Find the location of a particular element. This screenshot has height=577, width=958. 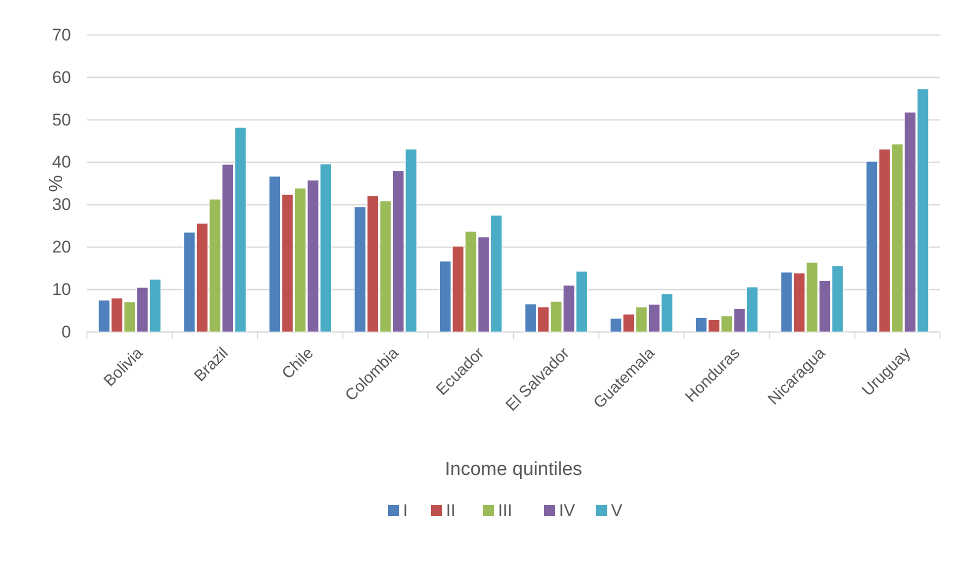

y-tick-label: 30 is located at coordinates (61, 204).